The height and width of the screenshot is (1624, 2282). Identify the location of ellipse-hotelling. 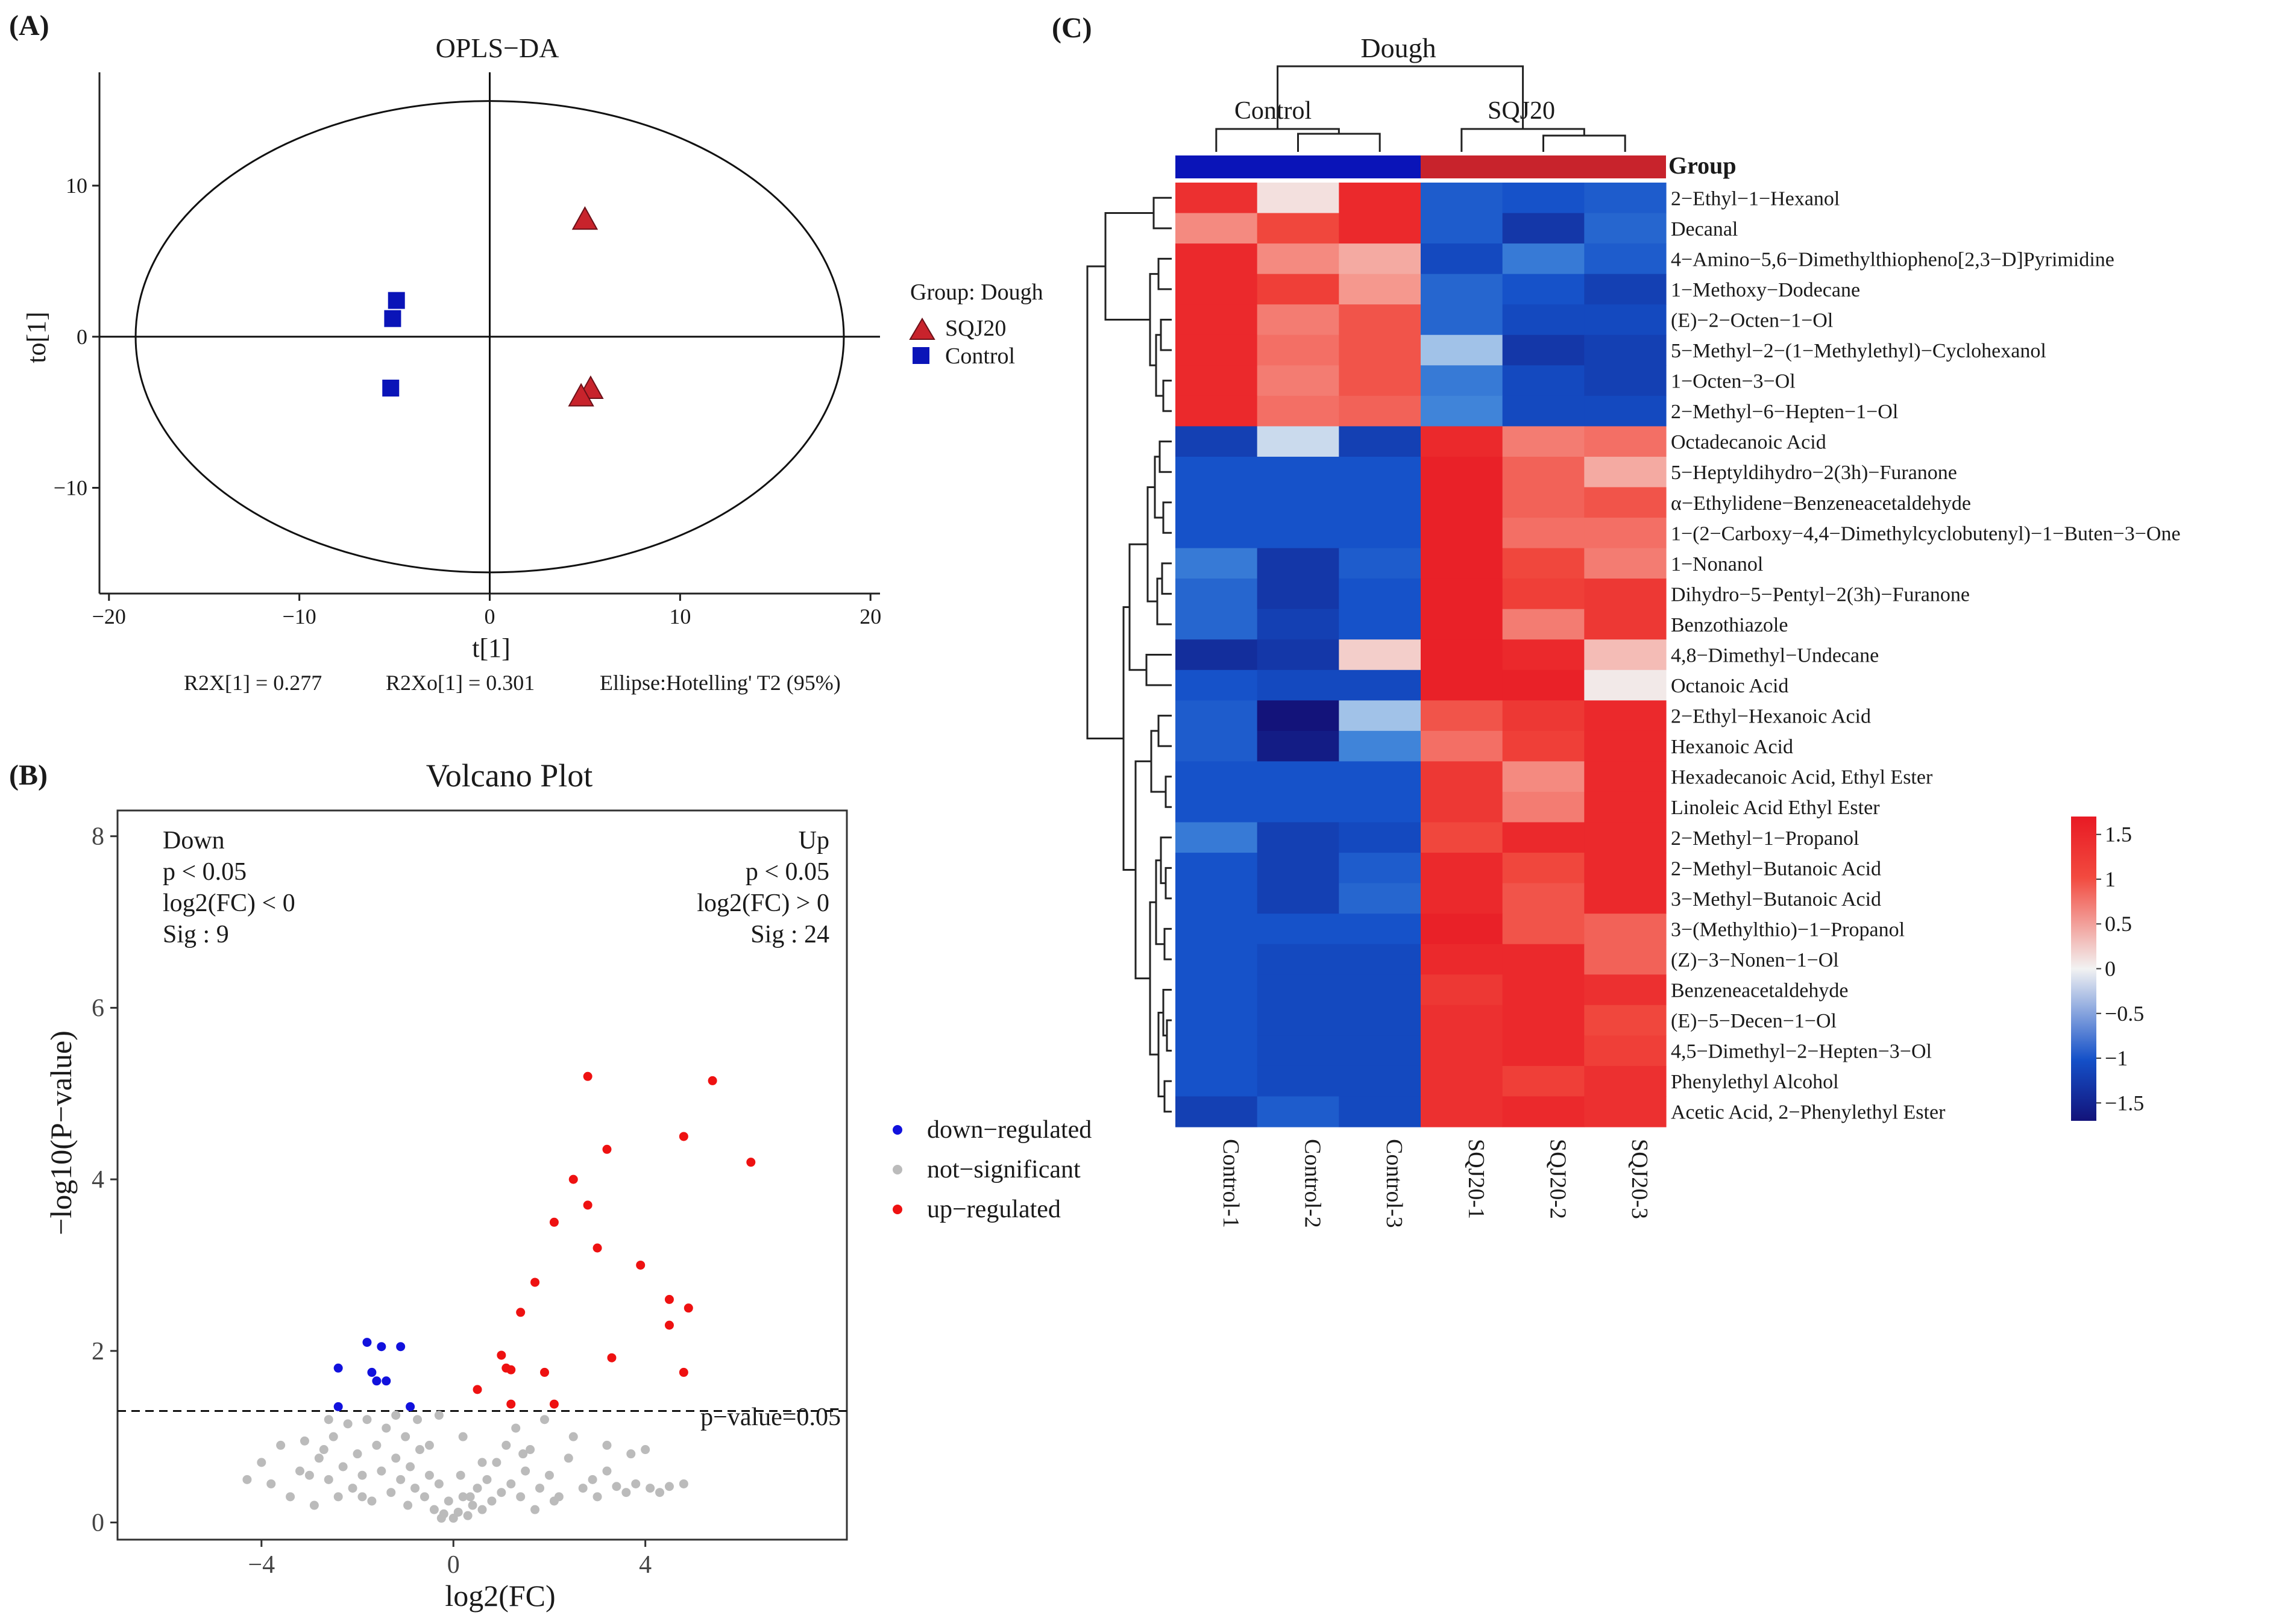
(489, 337).